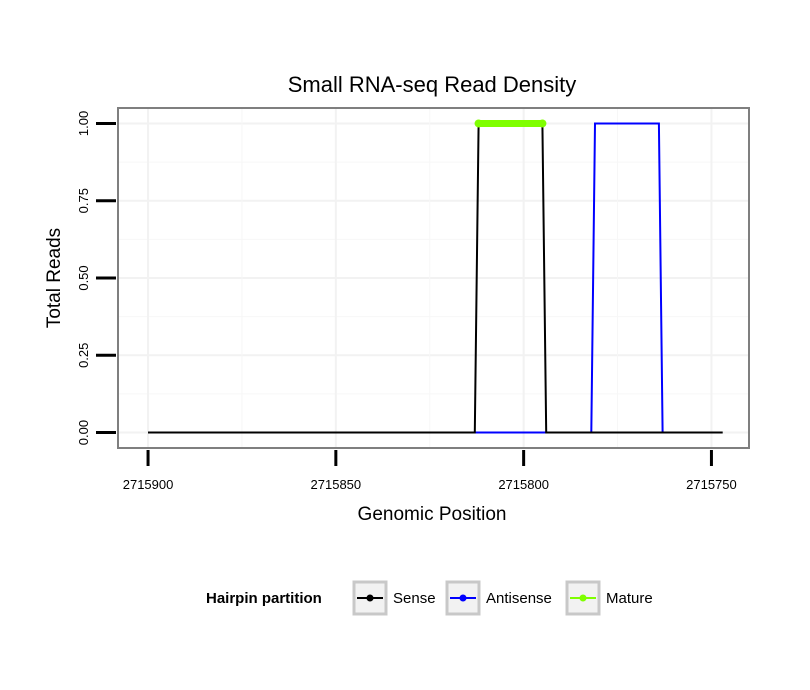 This screenshot has width=810, height=690. What do you see at coordinates (54, 278) in the screenshot?
I see `y-axis-label: Total Reads` at bounding box center [54, 278].